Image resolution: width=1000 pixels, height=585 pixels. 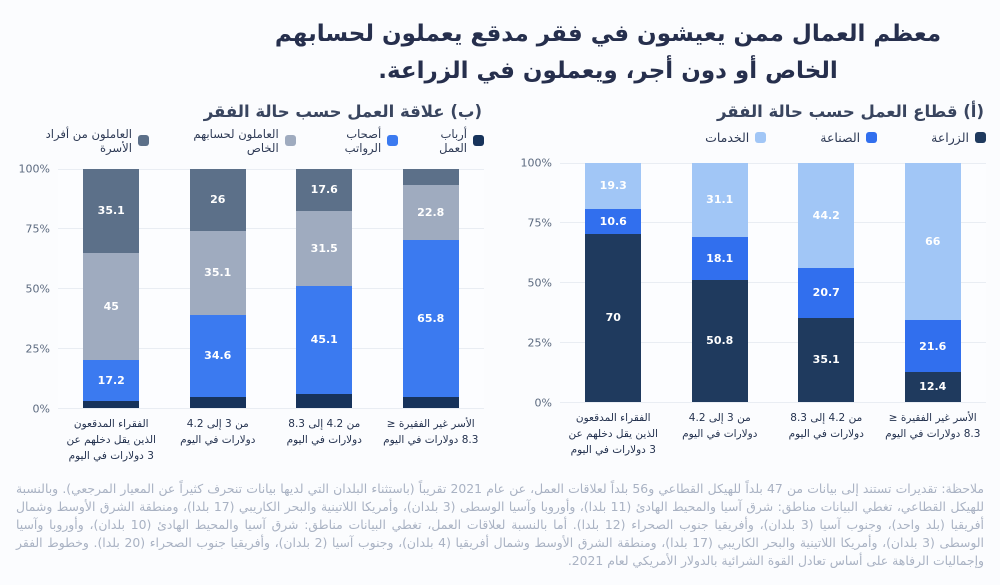 I want to click on bar-slot: 35.1 20.7 44.2, so click(x=826, y=282).